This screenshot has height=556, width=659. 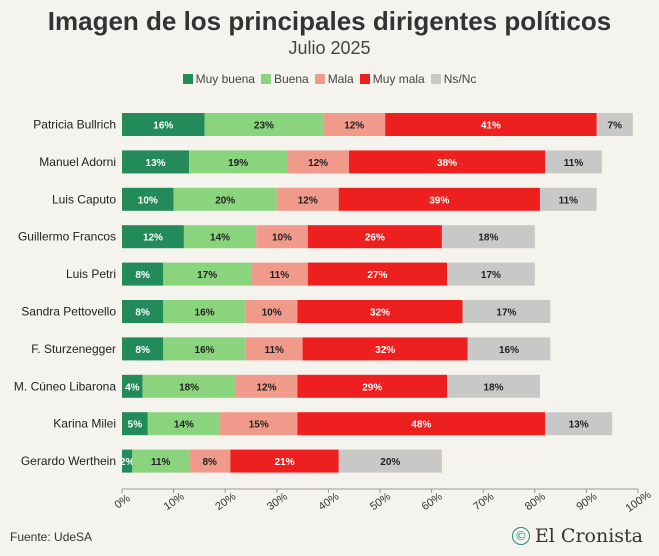 I want to click on x-tick-label: 10%, so click(x=174, y=501).